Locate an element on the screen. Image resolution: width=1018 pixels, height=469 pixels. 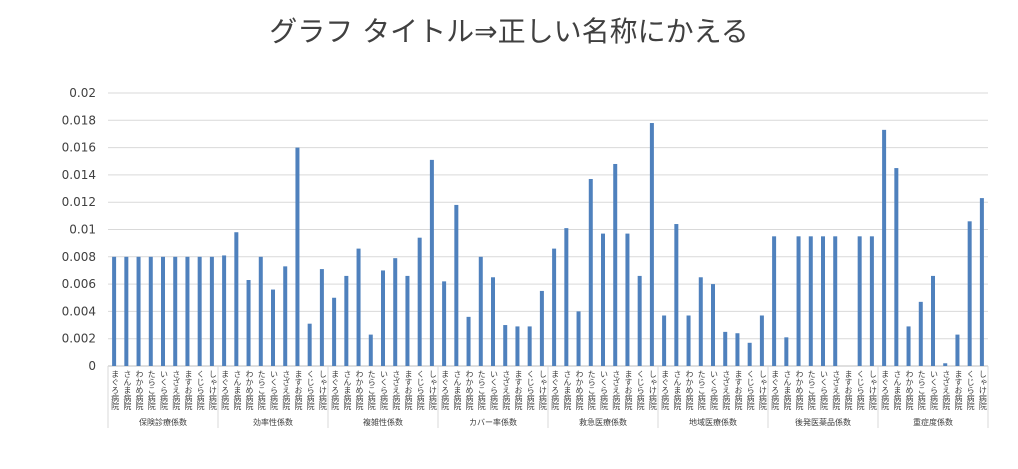
group-label: 重症度係数 is located at coordinates (933, 422).